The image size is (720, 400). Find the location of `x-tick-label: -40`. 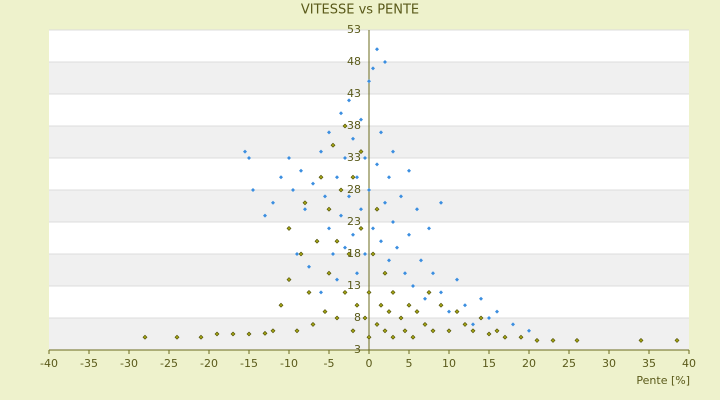

x-tick-label: -40 is located at coordinates (49, 363).